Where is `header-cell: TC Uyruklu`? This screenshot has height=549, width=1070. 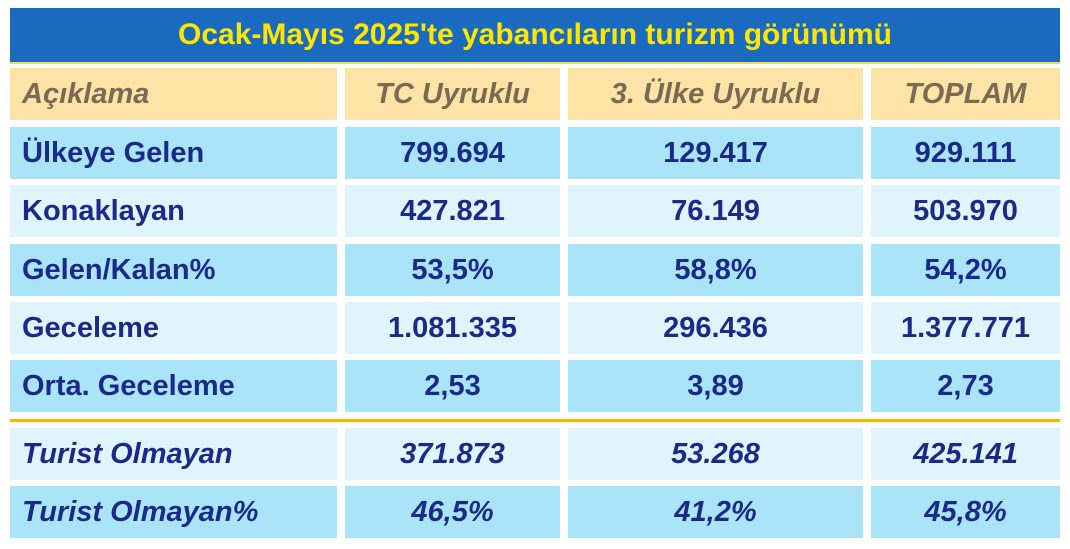 header-cell: TC Uyruklu is located at coordinates (452, 94).